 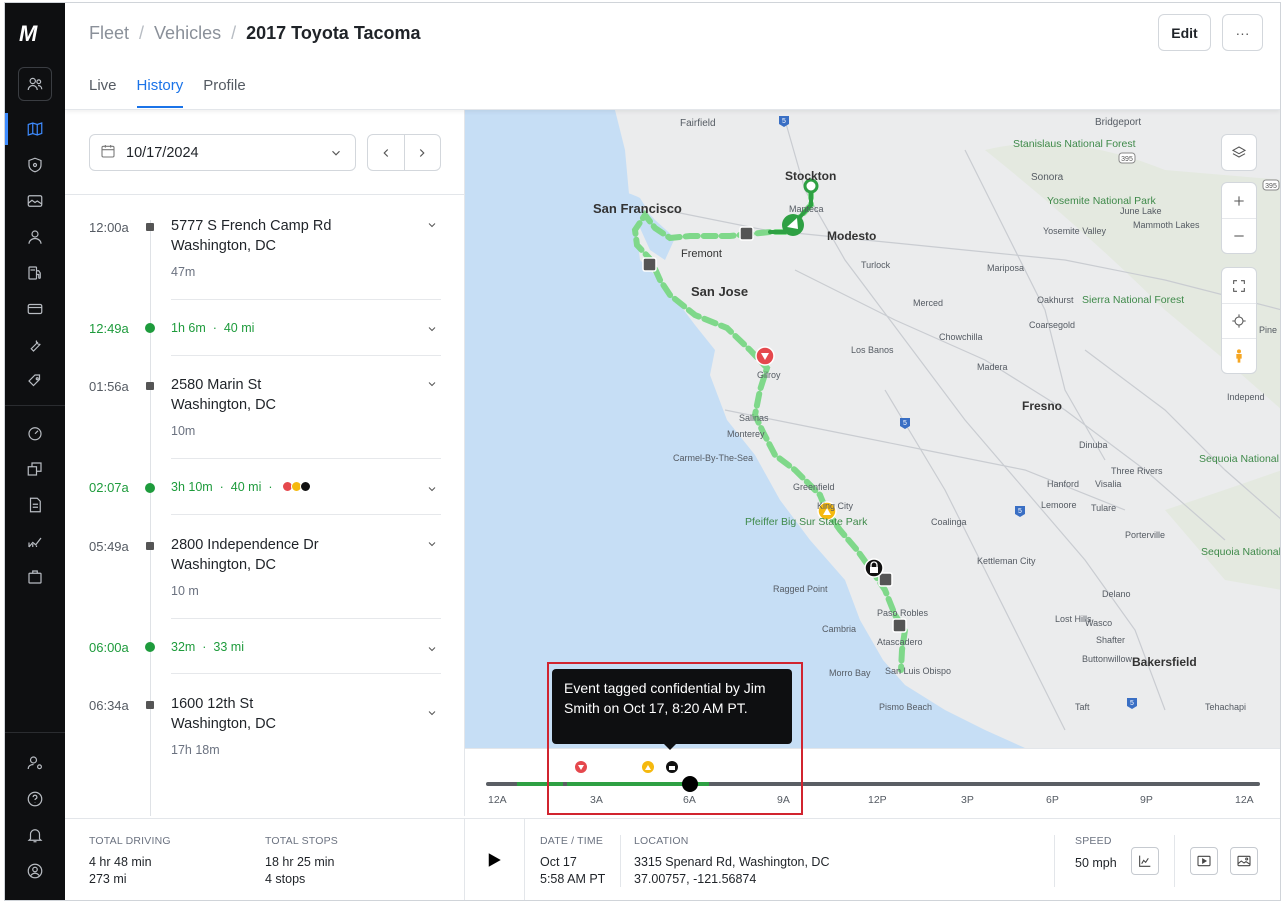 What do you see at coordinates (35, 577) in the screenshot?
I see `bag-icon` at bounding box center [35, 577].